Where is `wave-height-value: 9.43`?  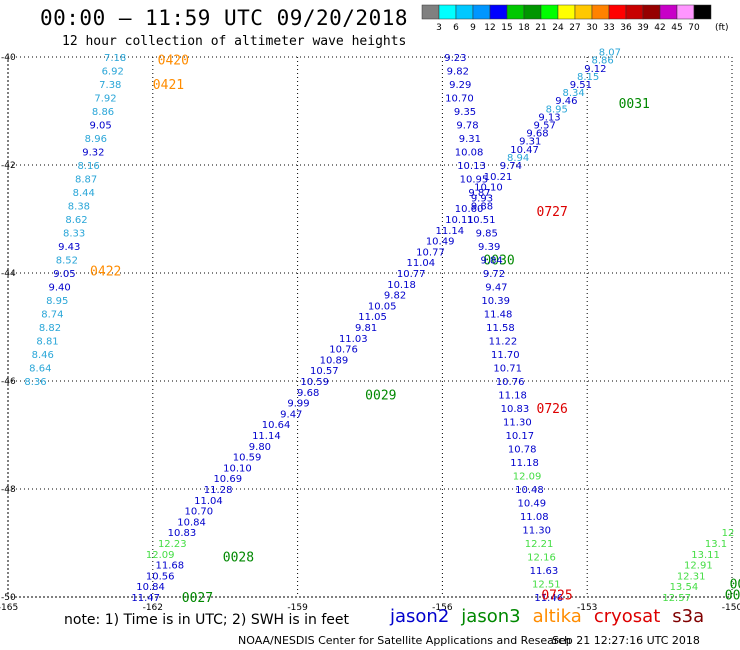
wave-height-value: 9.43 is located at coordinates (69, 247).